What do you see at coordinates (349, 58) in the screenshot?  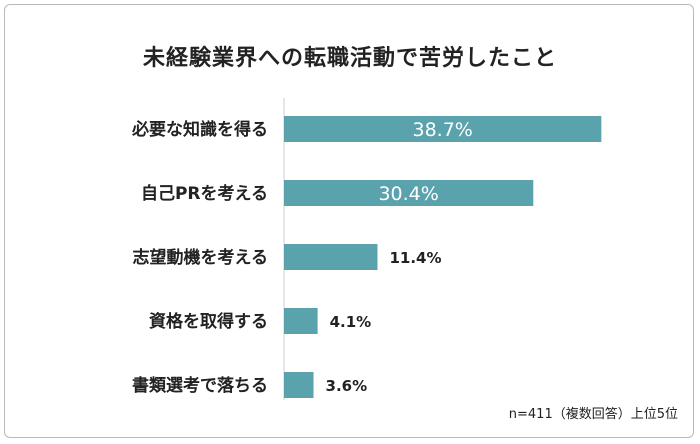 I see `chart-title: 未経験業界への転職活動で苦労したこと` at bounding box center [349, 58].